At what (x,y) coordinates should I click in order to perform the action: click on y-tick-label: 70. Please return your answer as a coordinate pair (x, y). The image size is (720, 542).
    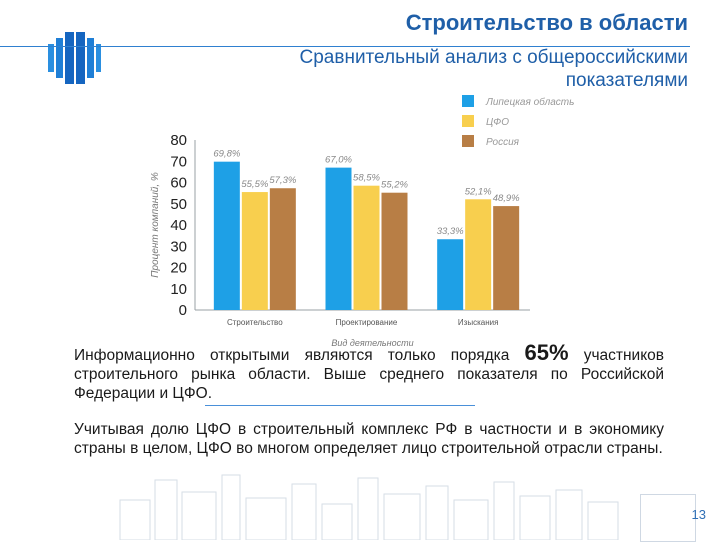
    Looking at the image, I should click on (178, 161).